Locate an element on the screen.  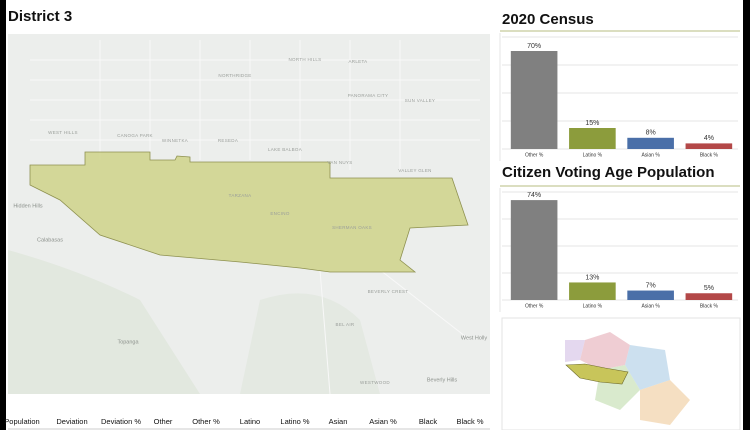
map-label: BEL AIR is located at coordinates (345, 324).